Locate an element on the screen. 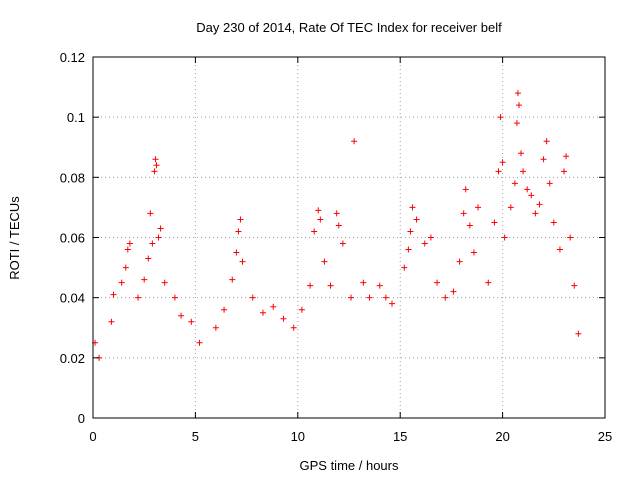 The height and width of the screenshot is (480, 640). x-tick-label: 20 is located at coordinates (502, 436).